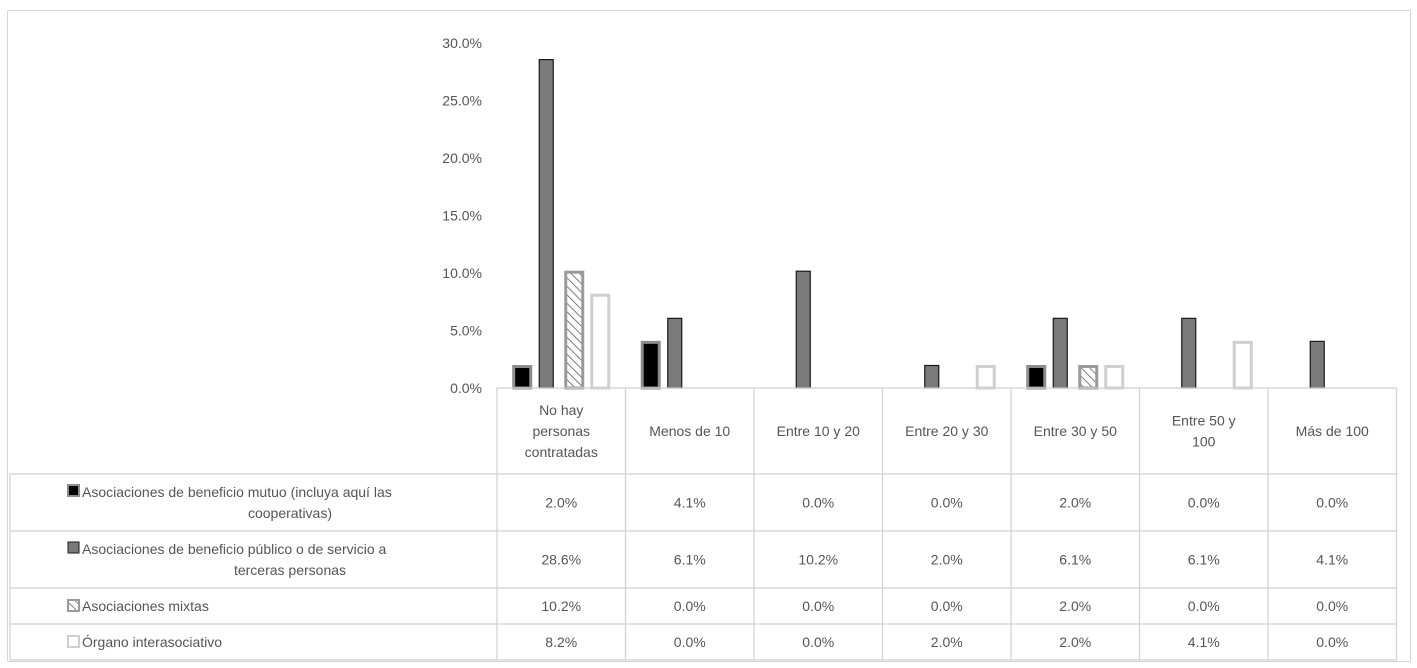 Image resolution: width=1417 pixels, height=668 pixels. What do you see at coordinates (561, 560) in the screenshot?
I see `table-cell-value: 28.6%` at bounding box center [561, 560].